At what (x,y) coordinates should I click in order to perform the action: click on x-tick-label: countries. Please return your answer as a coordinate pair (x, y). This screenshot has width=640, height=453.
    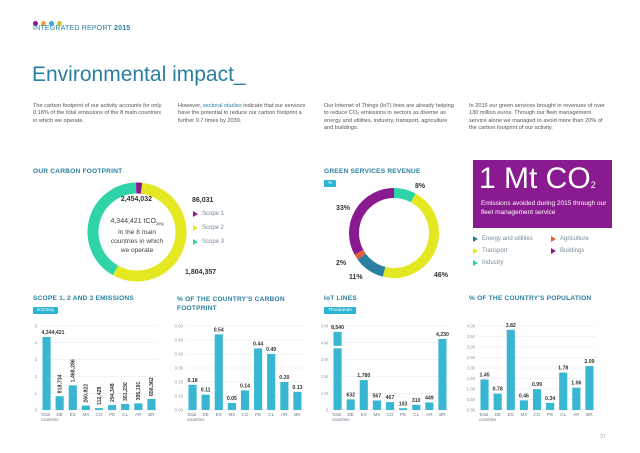
    Looking at the image, I should click on (49, 419).